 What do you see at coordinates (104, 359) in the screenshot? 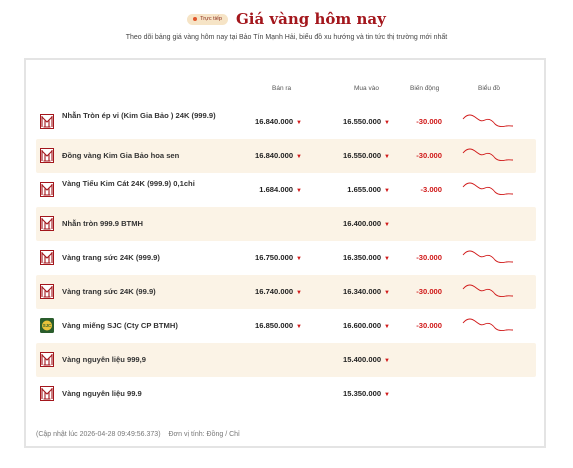
I see `product-name: Vàng nguyên liệu 999,9` at bounding box center [104, 359].